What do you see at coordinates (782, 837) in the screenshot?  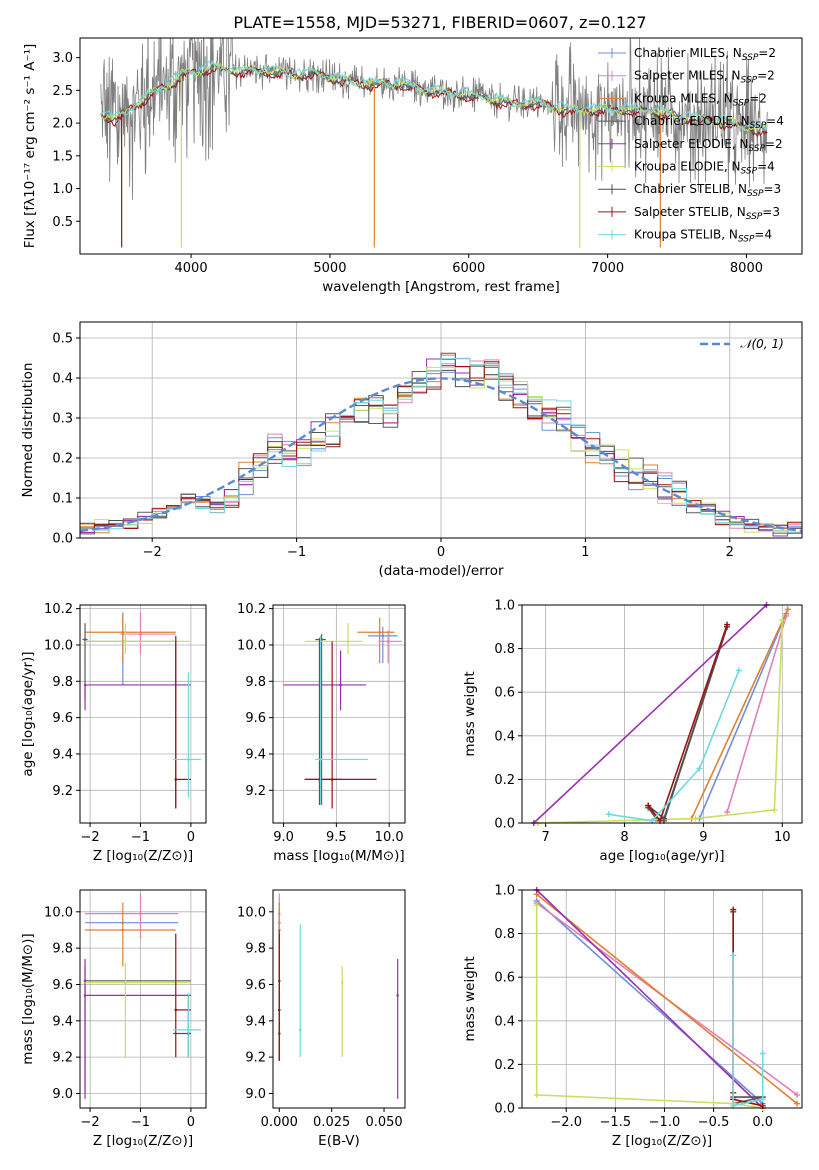 I see `x-tick-label: 10` at bounding box center [782, 837].